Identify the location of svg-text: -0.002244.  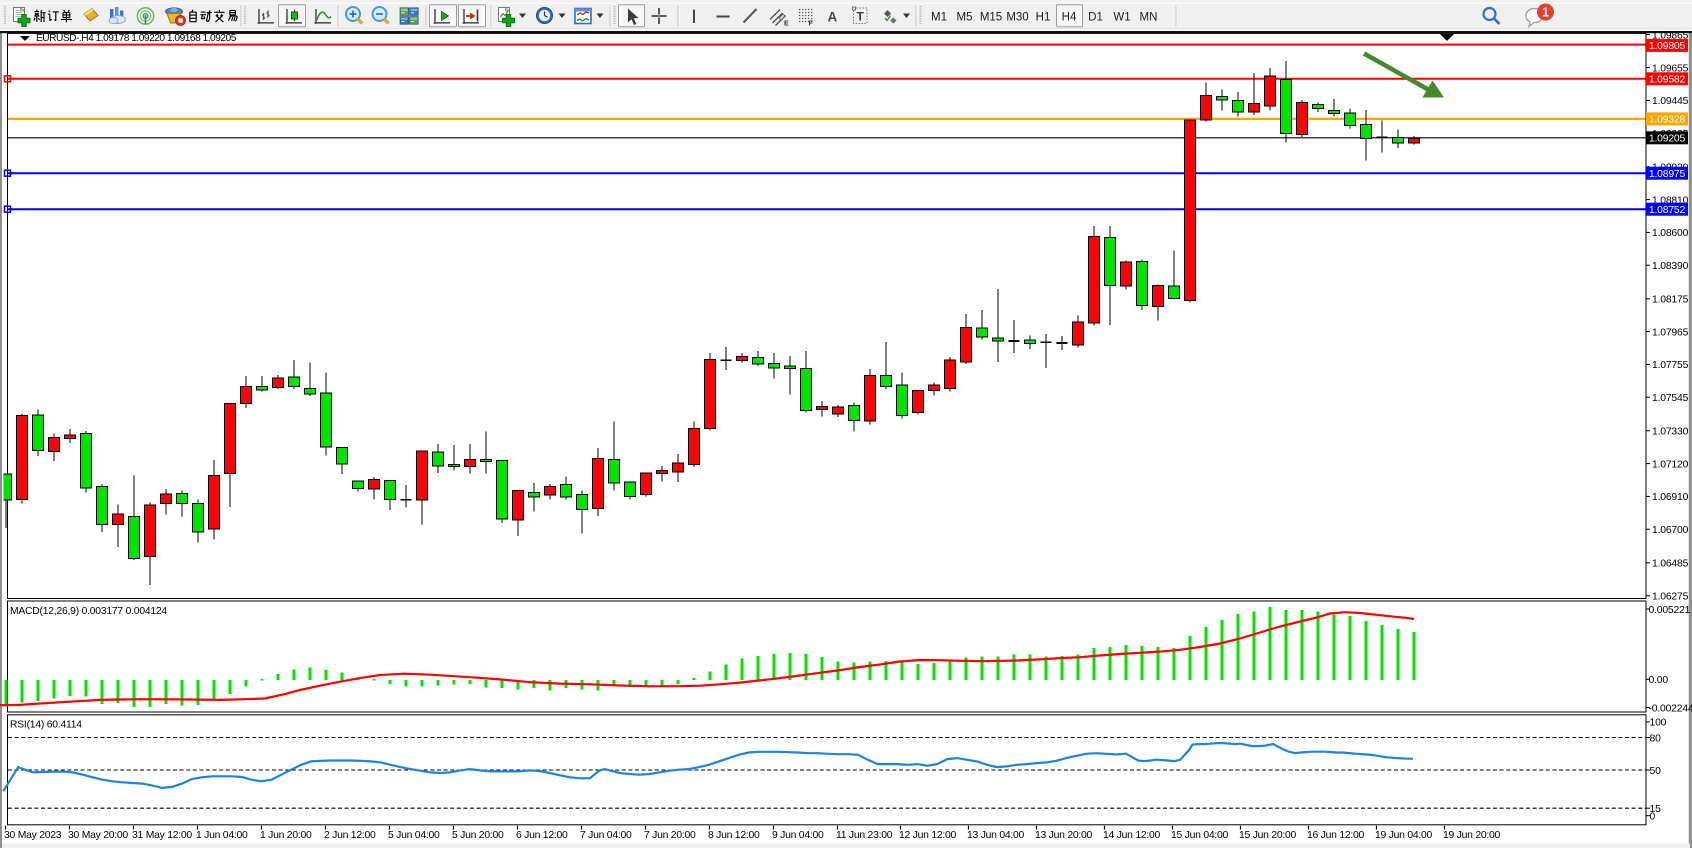
(1670, 708).